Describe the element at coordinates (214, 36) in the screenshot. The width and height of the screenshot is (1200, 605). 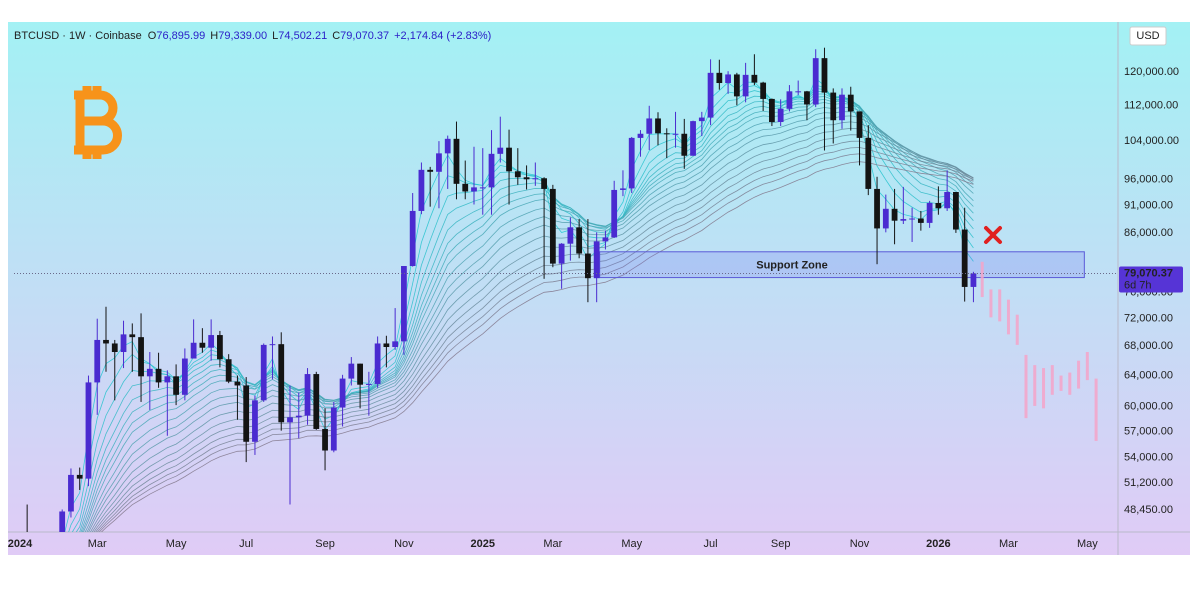
I see `ohlc-key: H` at that location.